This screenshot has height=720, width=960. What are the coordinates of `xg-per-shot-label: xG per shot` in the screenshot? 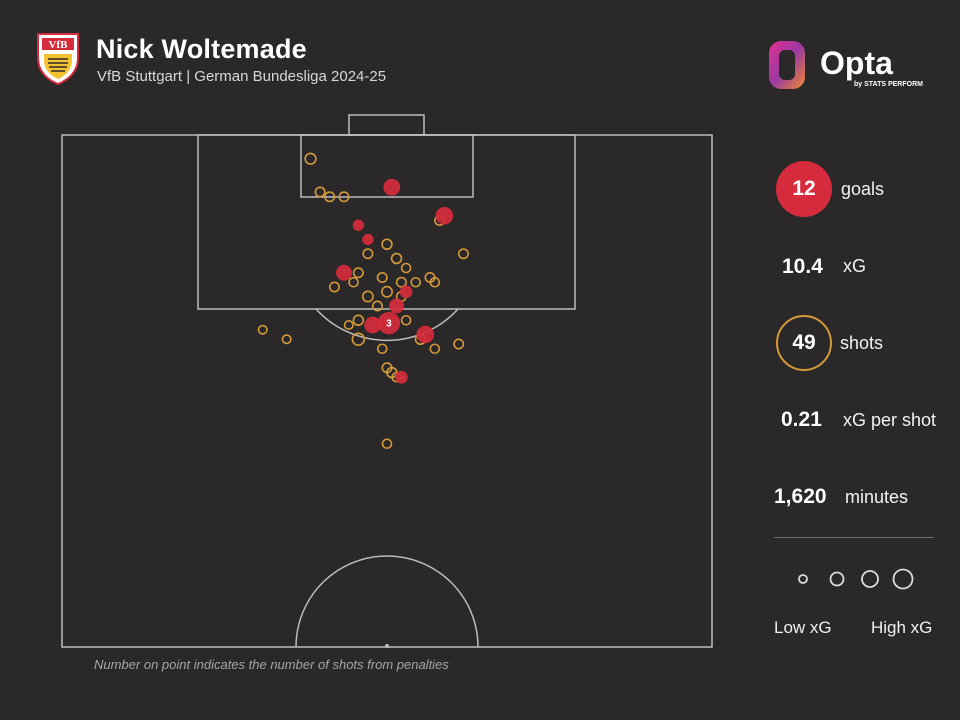 It's located at (890, 420).